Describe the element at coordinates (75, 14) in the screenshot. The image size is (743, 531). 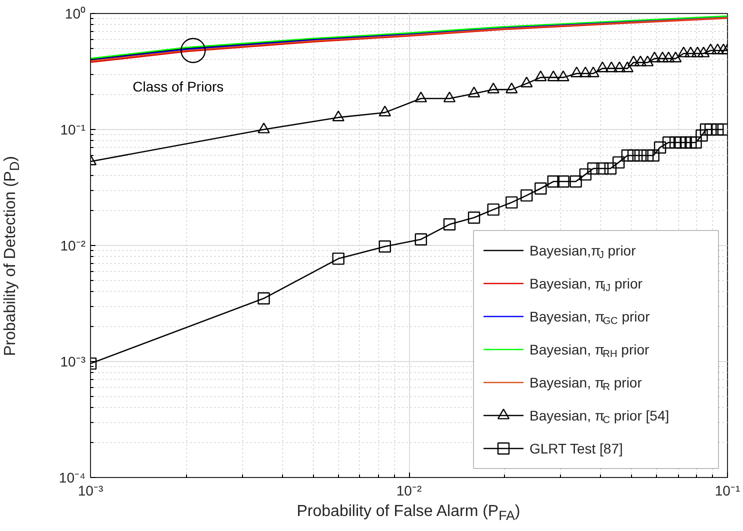
I see `y-tick-label: 10⁰` at that location.